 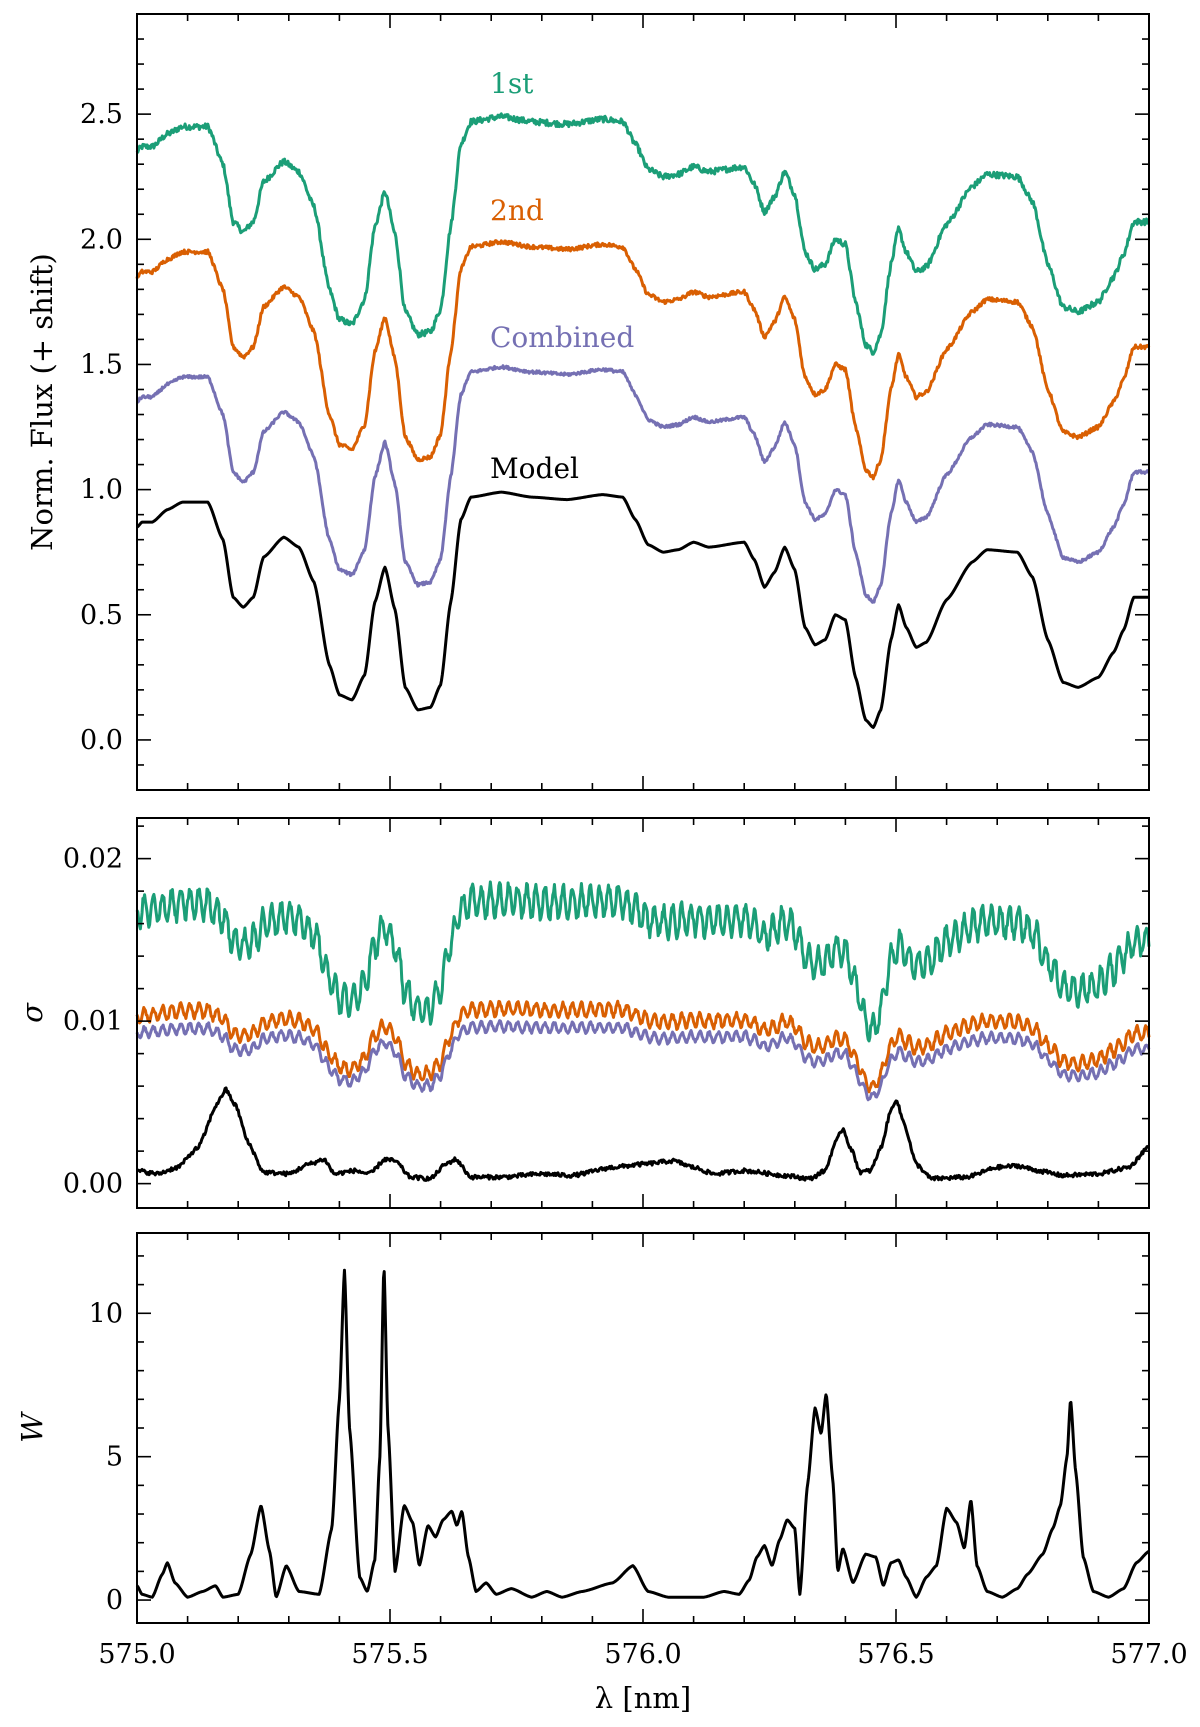 What do you see at coordinates (562, 337) in the screenshot?
I see `label-combined: Combined` at bounding box center [562, 337].